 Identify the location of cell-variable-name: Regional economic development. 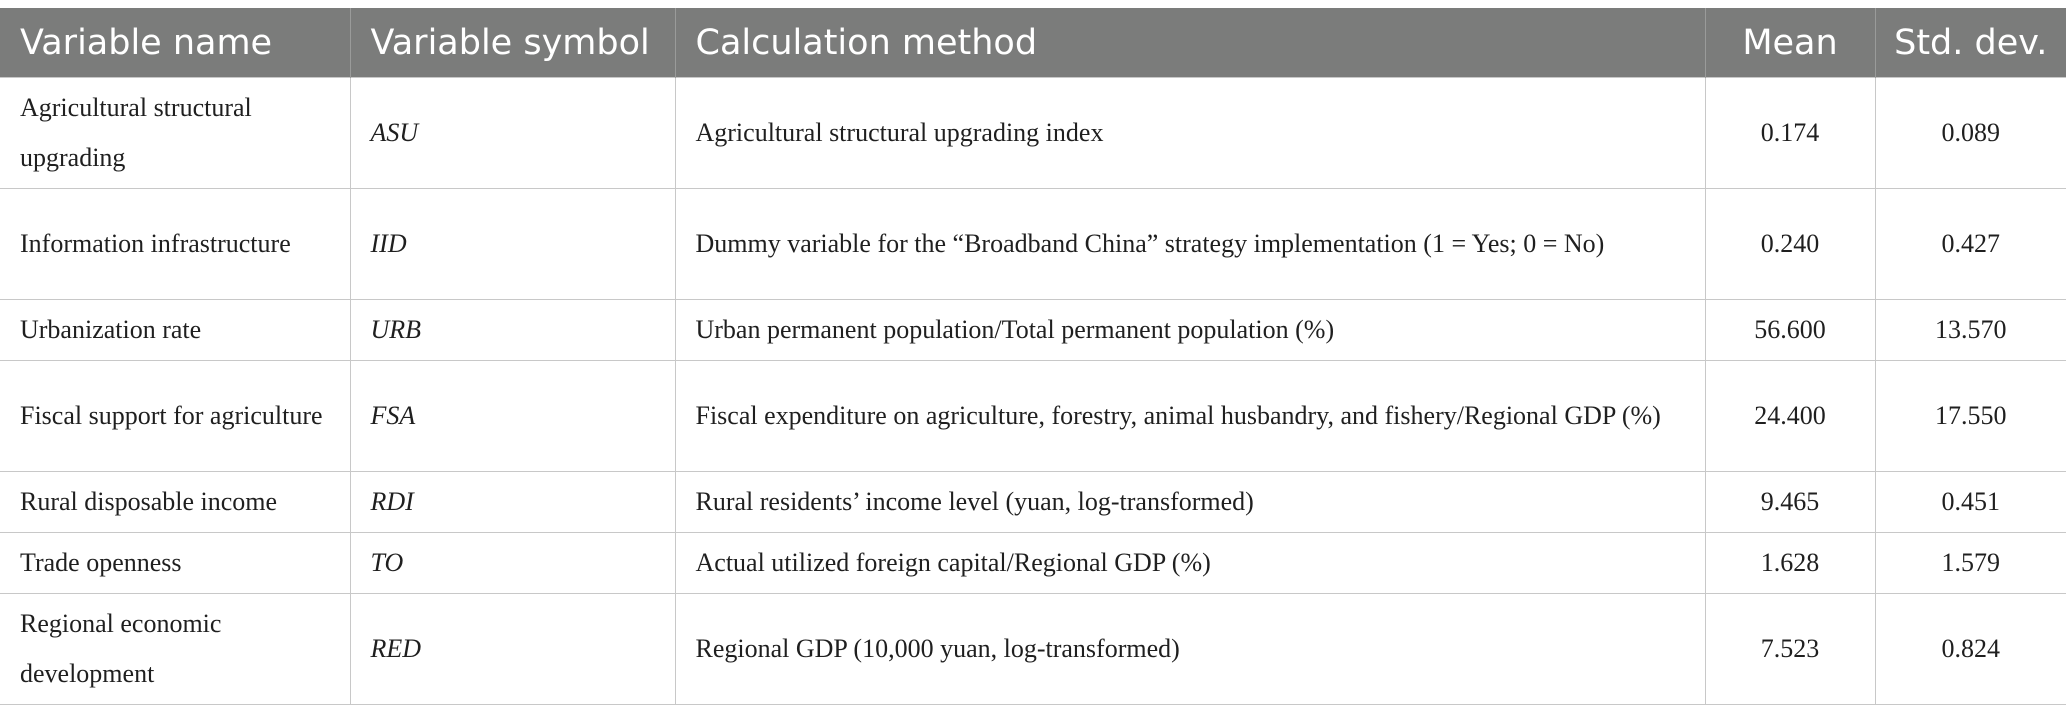
(175, 649).